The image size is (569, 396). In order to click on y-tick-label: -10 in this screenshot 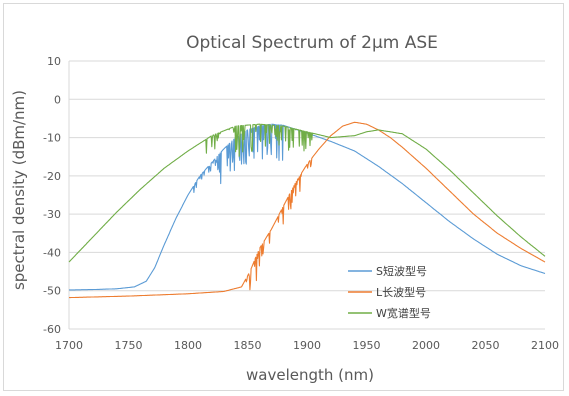, I will do `click(52, 138)`.